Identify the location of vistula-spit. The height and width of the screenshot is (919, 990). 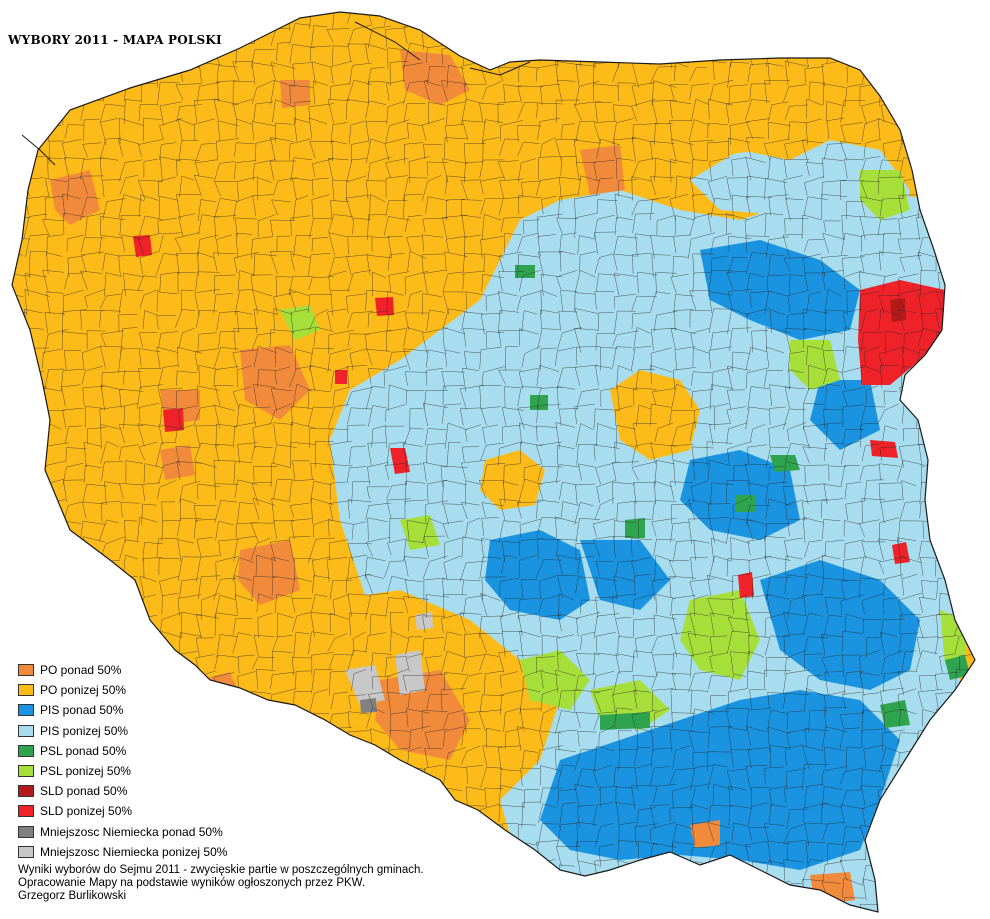
(500, 68).